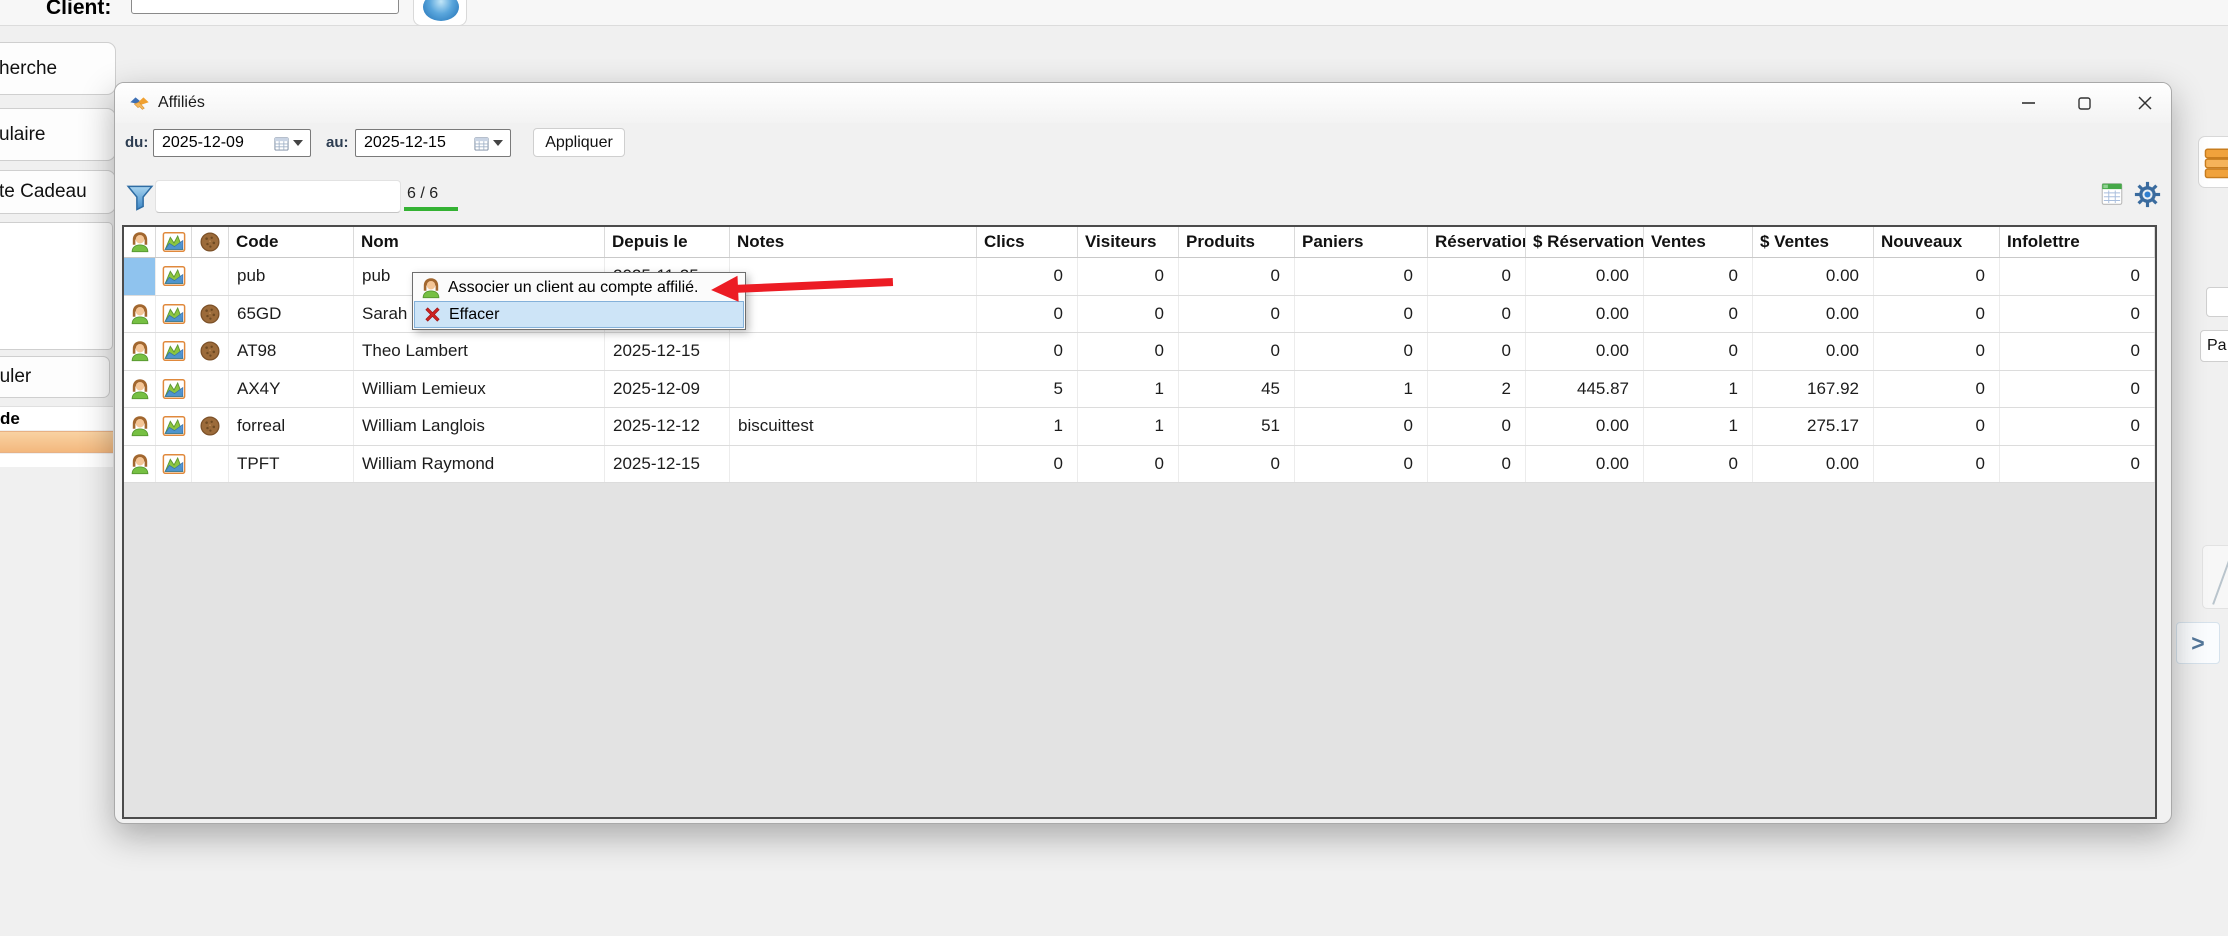 Image resolution: width=2228 pixels, height=936 pixels. Describe the element at coordinates (265, 7) in the screenshot. I see `client-input` at that location.